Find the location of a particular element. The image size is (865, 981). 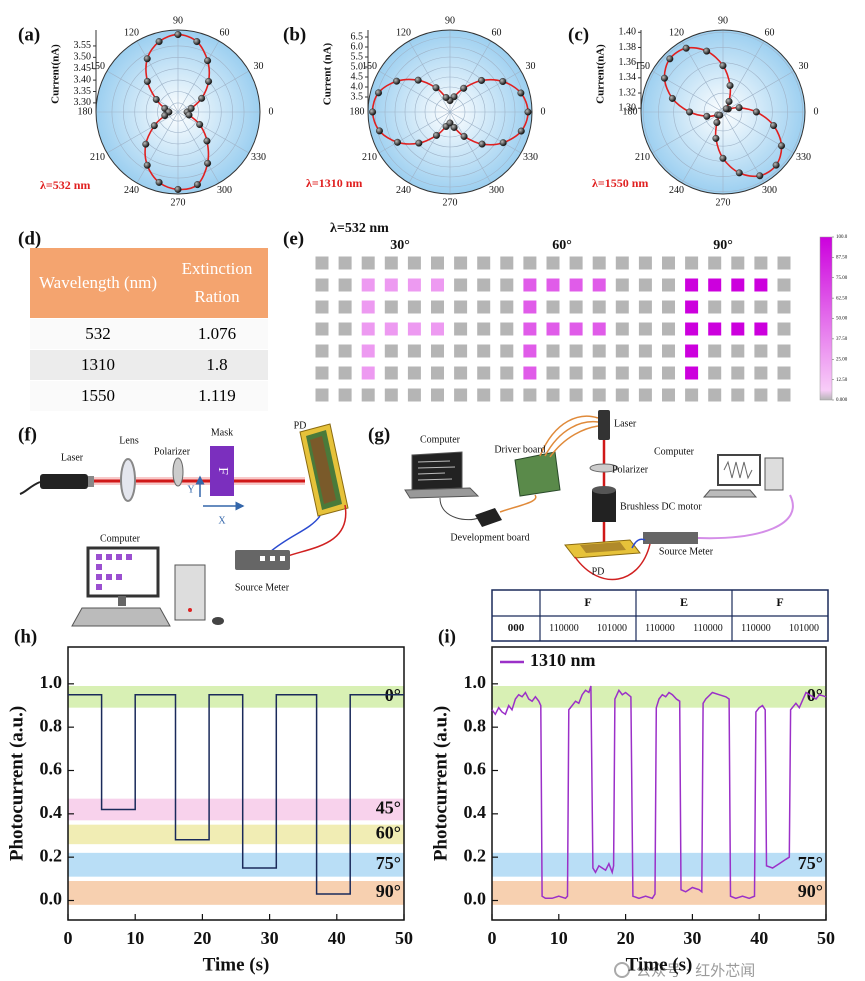

x-tick-label: 10 is located at coordinates (135, 938).